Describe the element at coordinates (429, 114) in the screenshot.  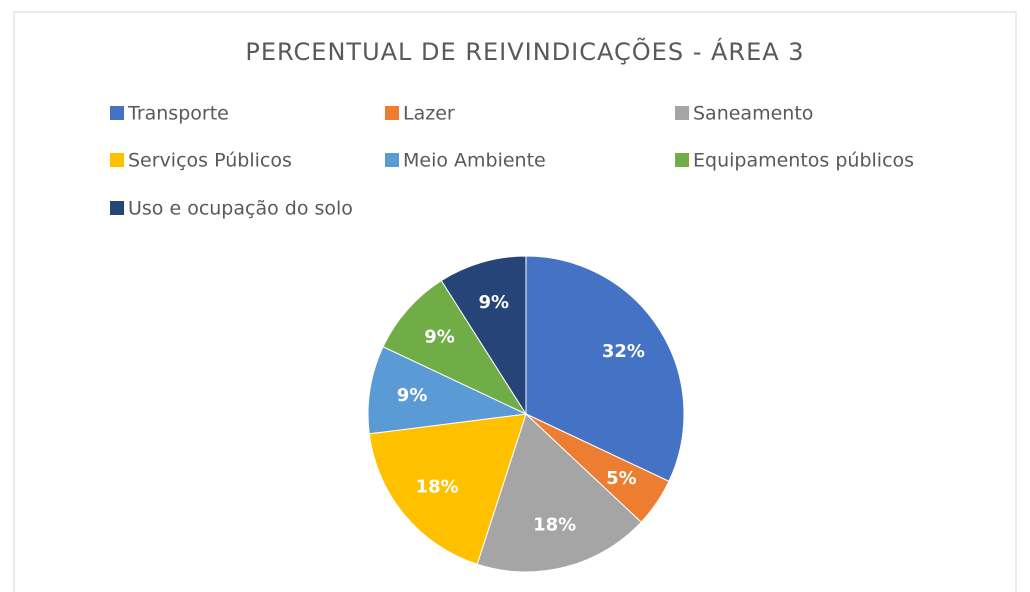
I see `legend-label: Lazer` at that location.